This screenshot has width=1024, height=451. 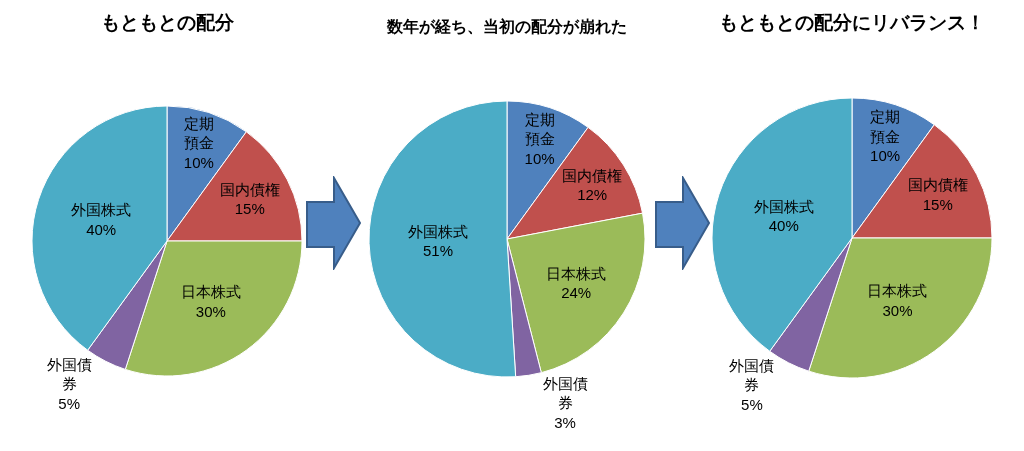 I want to click on chart-title: もともとの配分, so click(x=167, y=22).